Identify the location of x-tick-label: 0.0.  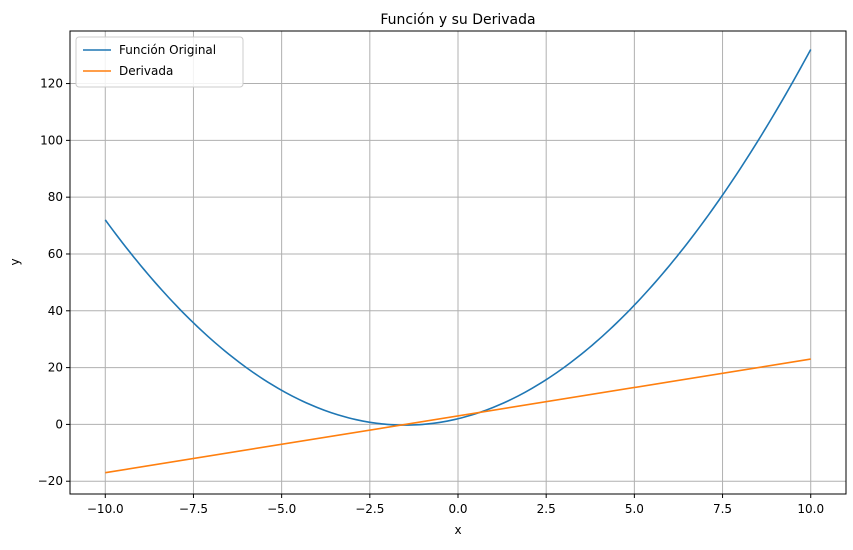
(457, 509).